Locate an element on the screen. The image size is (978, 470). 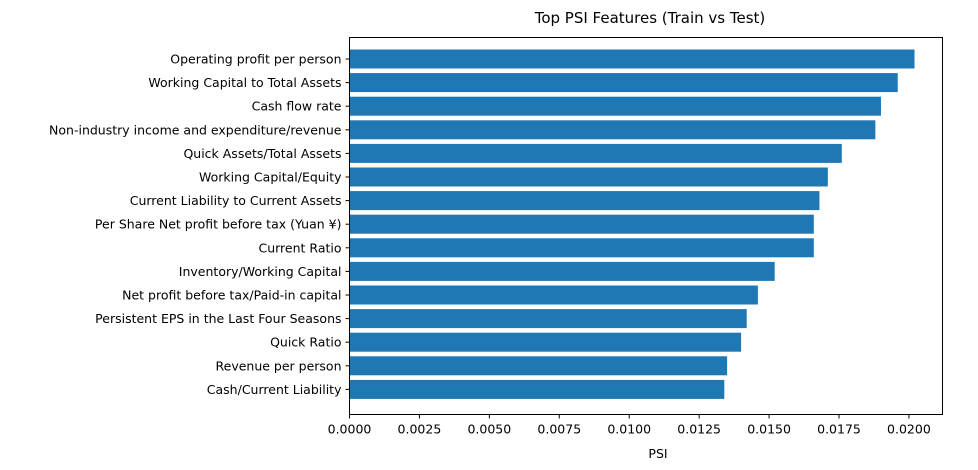
y-tick-label: Persistent EPS in the Last Four Seasons is located at coordinates (218, 318).